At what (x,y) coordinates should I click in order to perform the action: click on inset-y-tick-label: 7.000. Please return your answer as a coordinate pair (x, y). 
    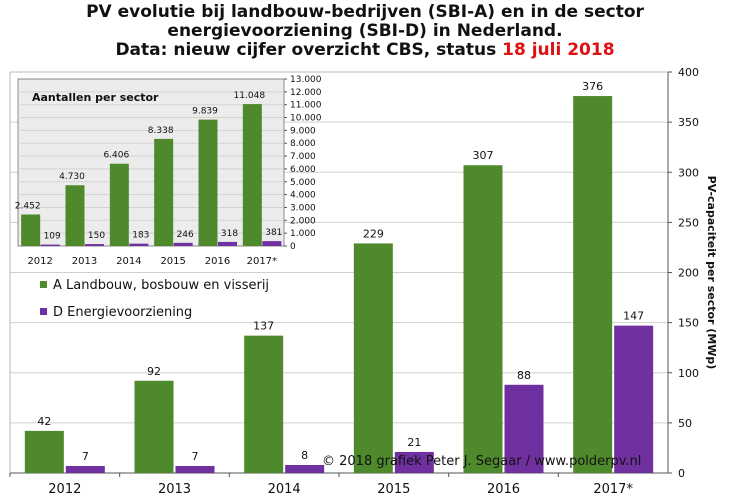
    Looking at the image, I should click on (303, 157).